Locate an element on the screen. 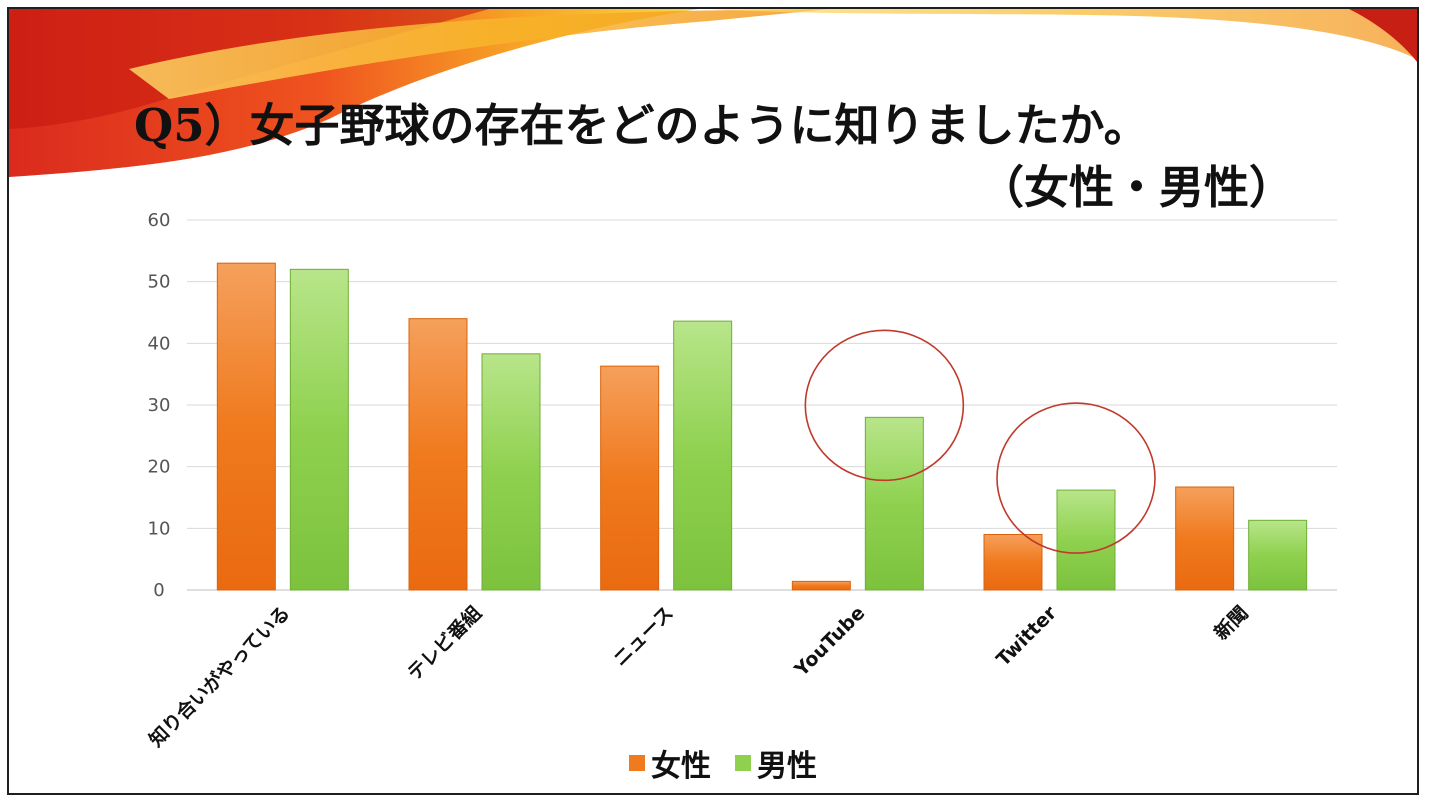 The width and height of the screenshot is (1429, 803). y-tick-label: 10 is located at coordinates (159, 528).